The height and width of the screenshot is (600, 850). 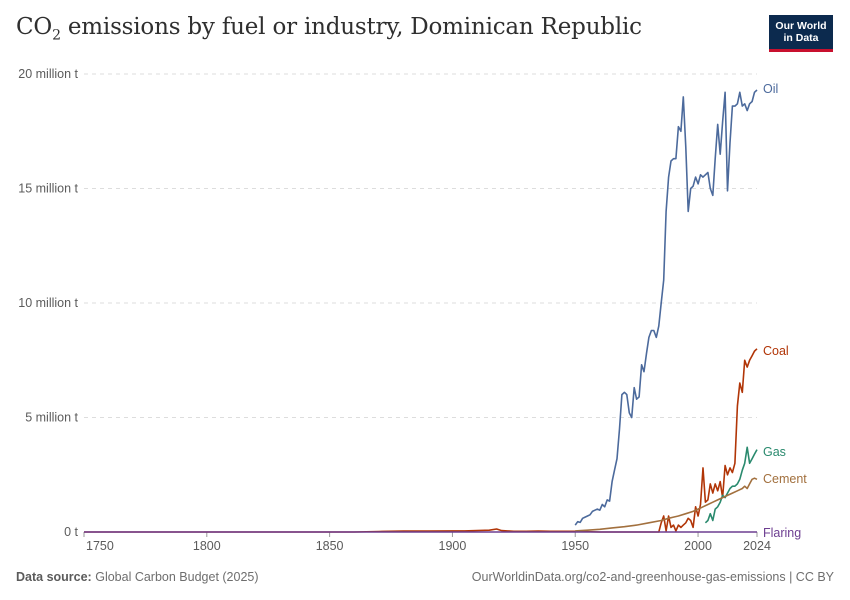 What do you see at coordinates (453, 546) in the screenshot?
I see `x-tick-label: 1900` at bounding box center [453, 546].